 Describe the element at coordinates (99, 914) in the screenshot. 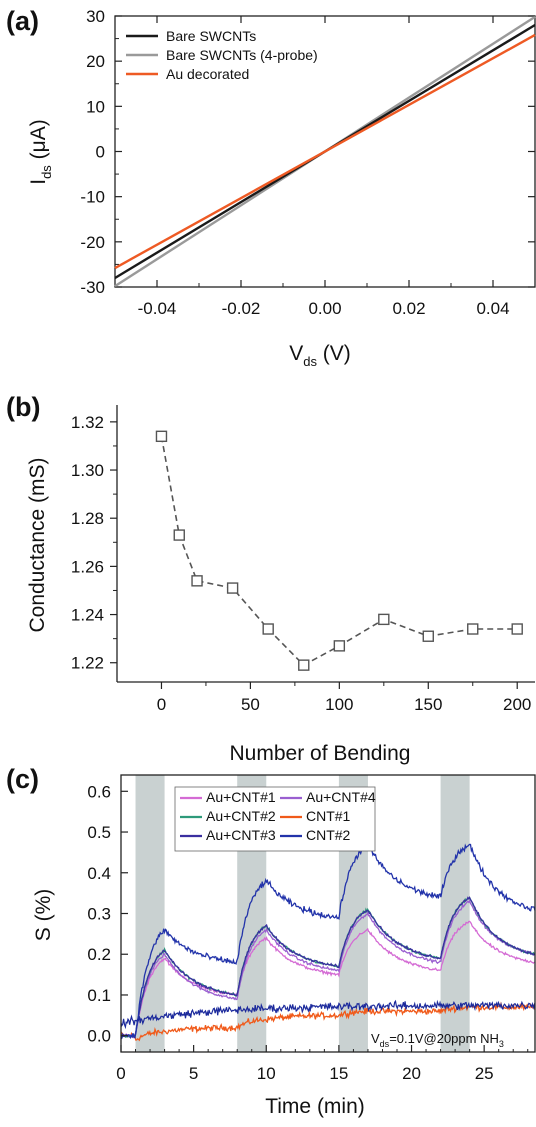

I see `y-tick-label-c: 0.3` at that location.